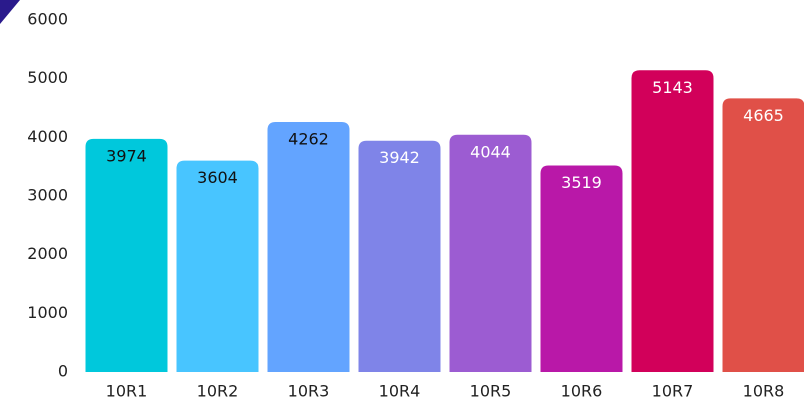 The width and height of the screenshot is (804, 405). I want to click on corner-decoration, so click(10, 12).